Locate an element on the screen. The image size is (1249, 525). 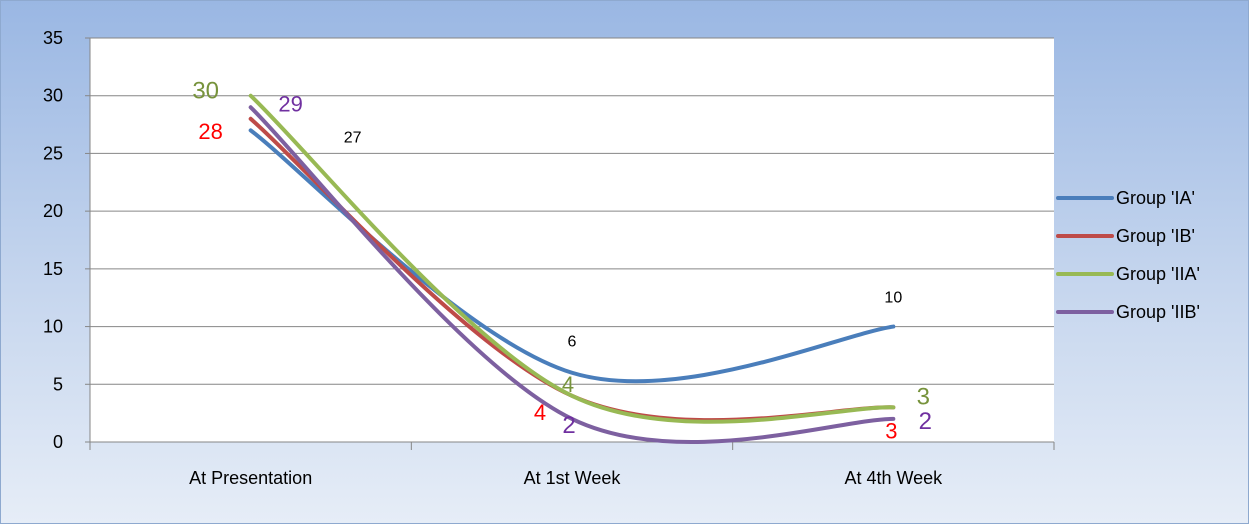
y-tick-label: 35 is located at coordinates (53, 38).